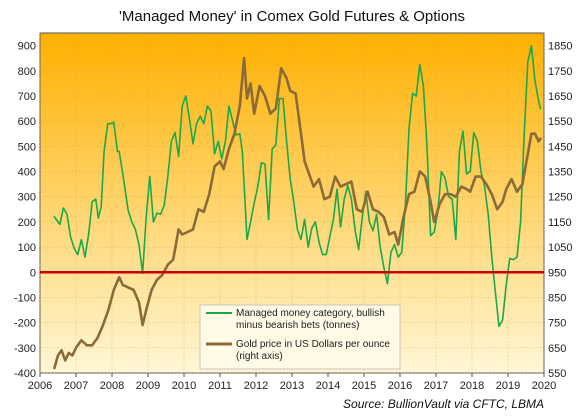  Describe the element at coordinates (148, 386) in the screenshot. I see `x-tick-label: 2009` at that location.